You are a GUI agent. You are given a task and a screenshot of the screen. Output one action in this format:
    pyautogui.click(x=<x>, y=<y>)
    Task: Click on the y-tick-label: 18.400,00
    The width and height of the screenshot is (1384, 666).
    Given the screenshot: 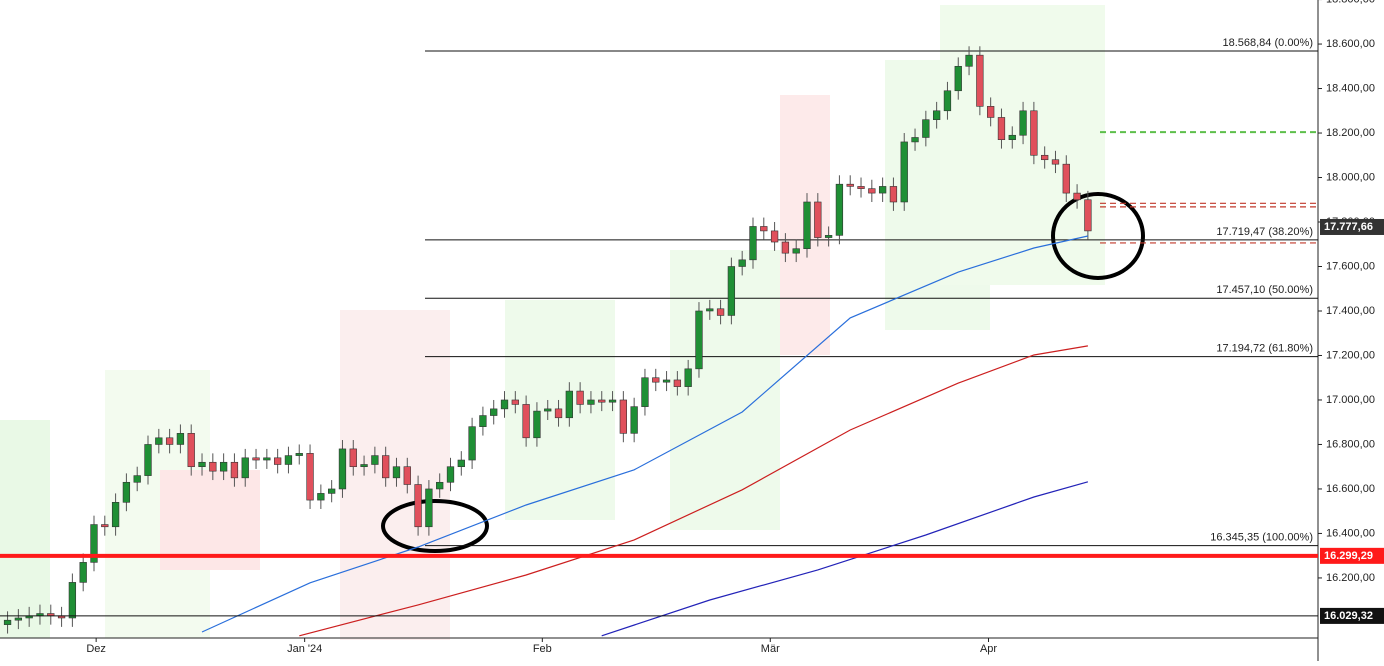 What is the action you would take?
    pyautogui.click(x=1350, y=88)
    